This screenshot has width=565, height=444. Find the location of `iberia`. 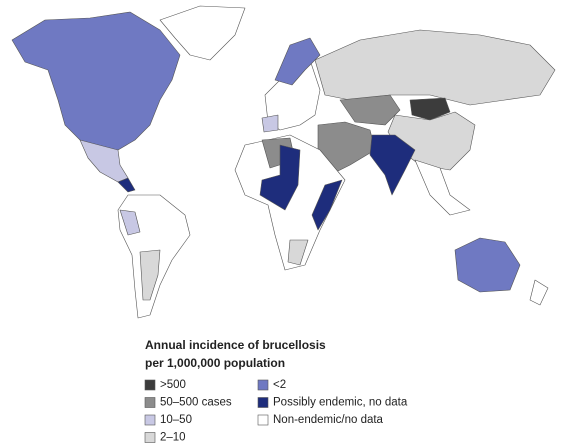

iberia is located at coordinates (270, 123).